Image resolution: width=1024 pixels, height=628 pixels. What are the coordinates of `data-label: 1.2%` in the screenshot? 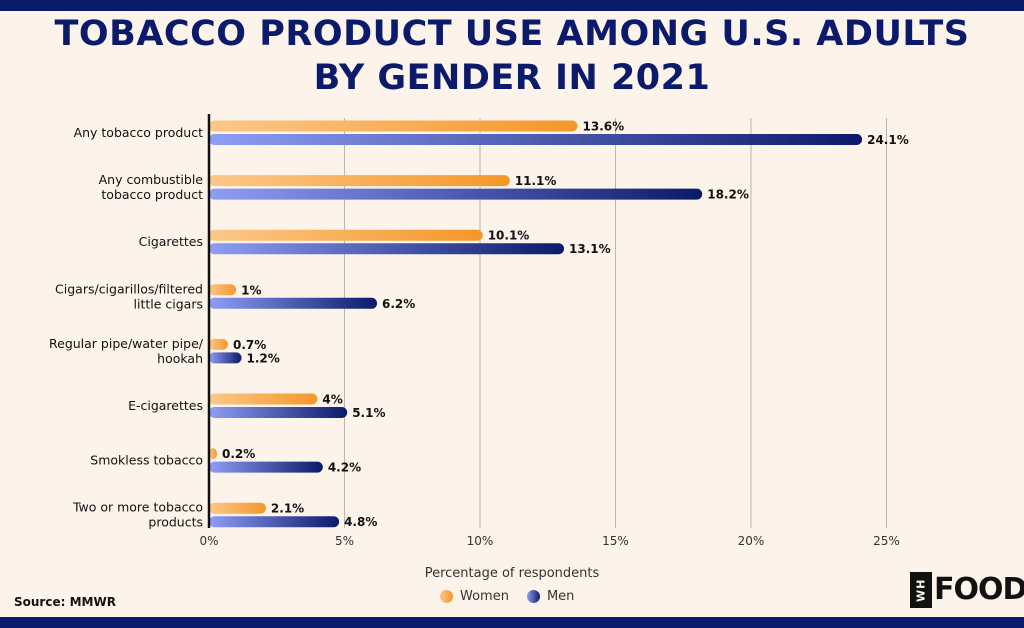 It's located at (263, 358).